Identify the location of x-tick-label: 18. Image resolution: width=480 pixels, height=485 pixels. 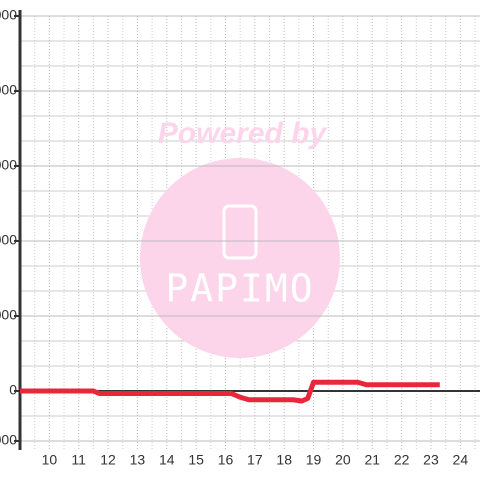
(284, 460).